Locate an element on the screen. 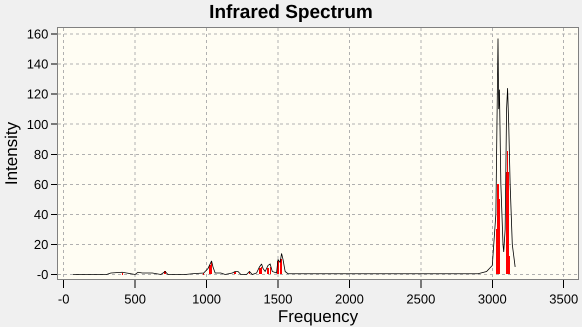 This screenshot has height=327, width=582. x-tick-label: 3500 is located at coordinates (563, 299).